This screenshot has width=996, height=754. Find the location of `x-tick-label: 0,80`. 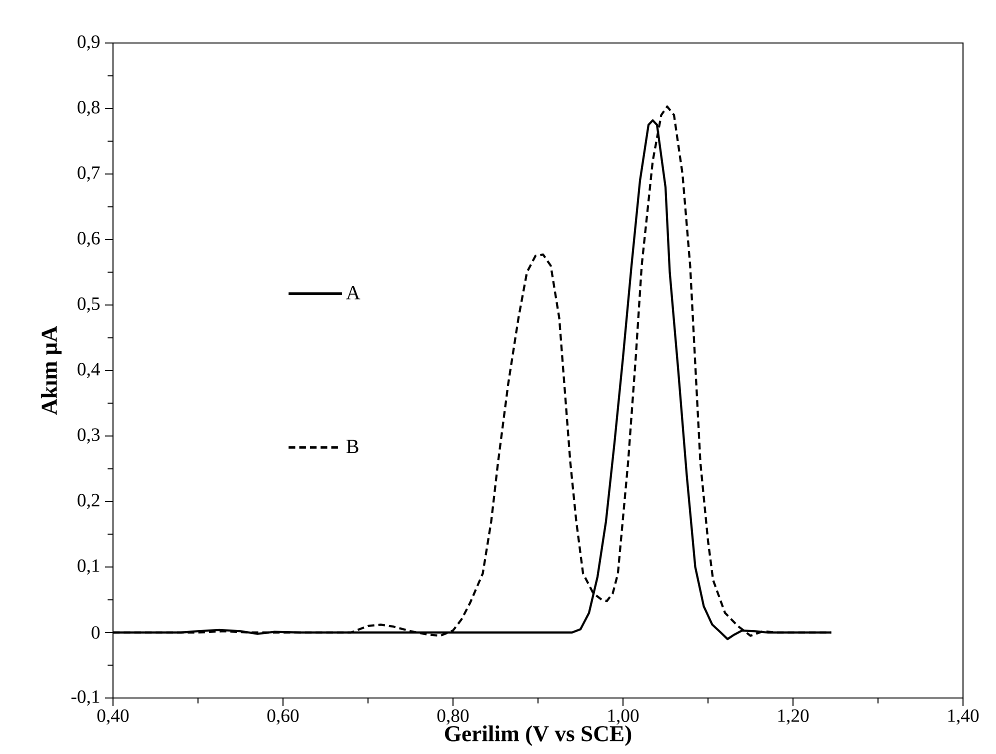

x-tick-label: 0,80 is located at coordinates (453, 717).